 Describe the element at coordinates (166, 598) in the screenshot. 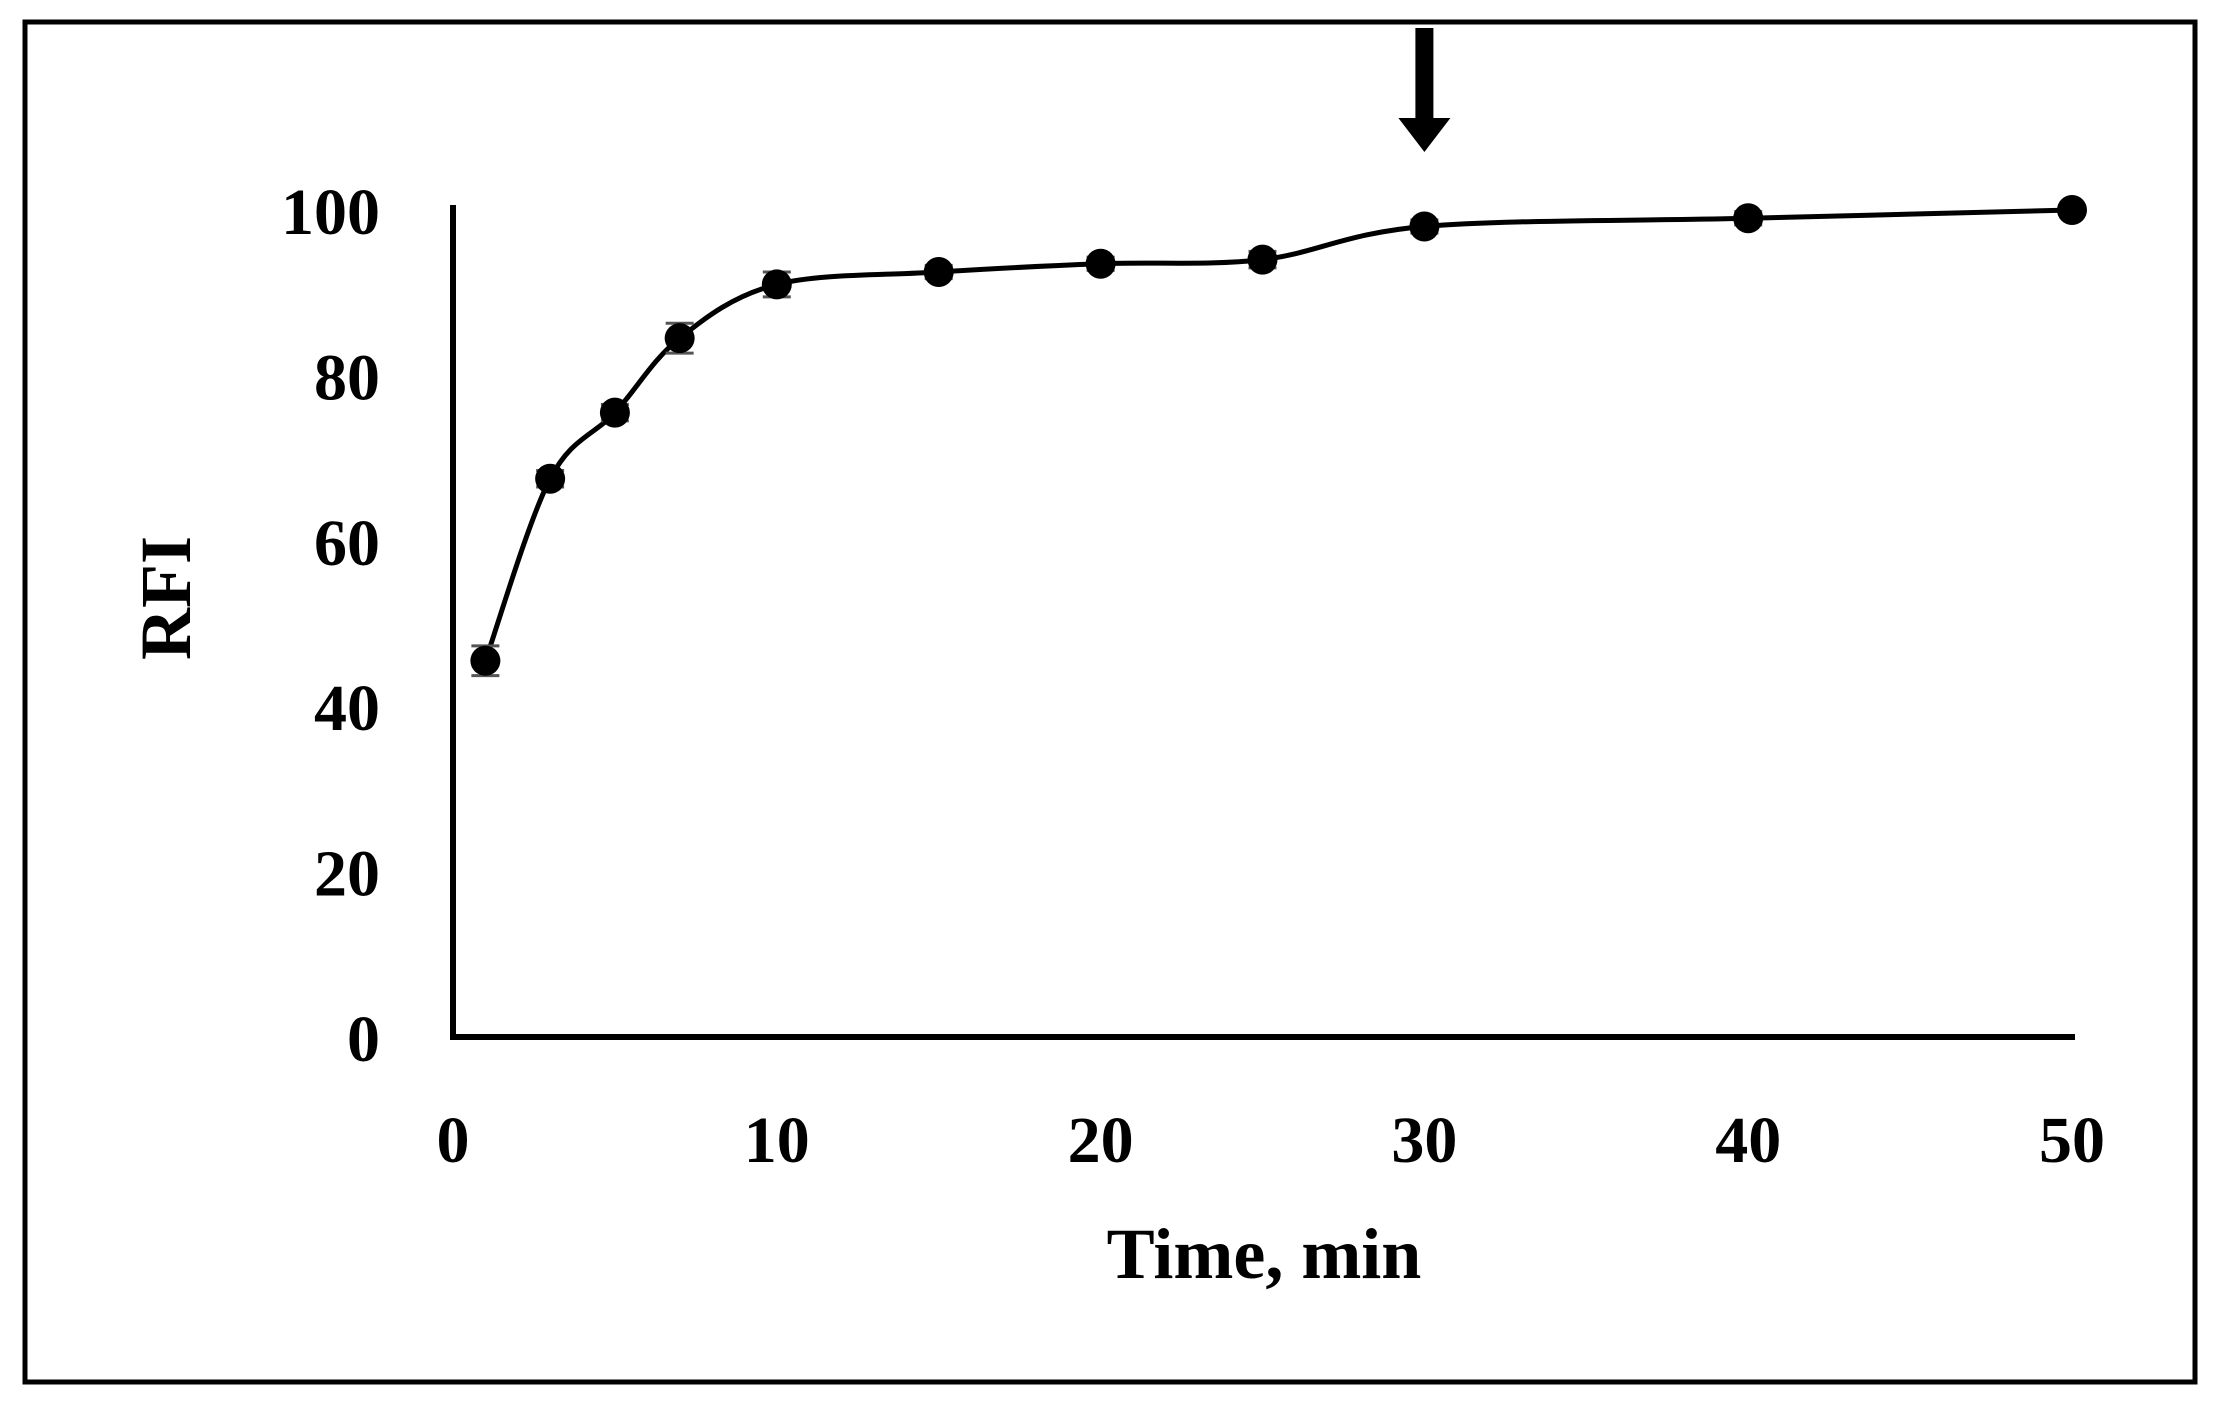

I see `y-axis-title: RFI` at that location.